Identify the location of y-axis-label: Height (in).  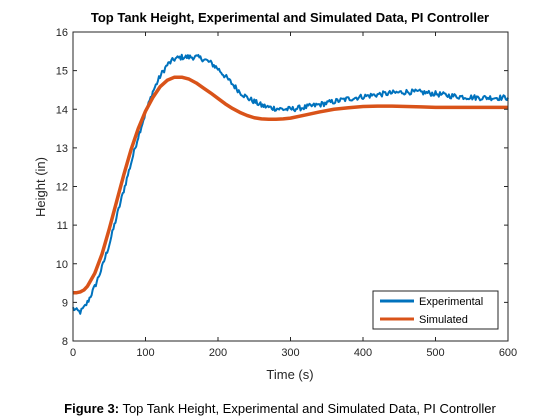
(40, 187).